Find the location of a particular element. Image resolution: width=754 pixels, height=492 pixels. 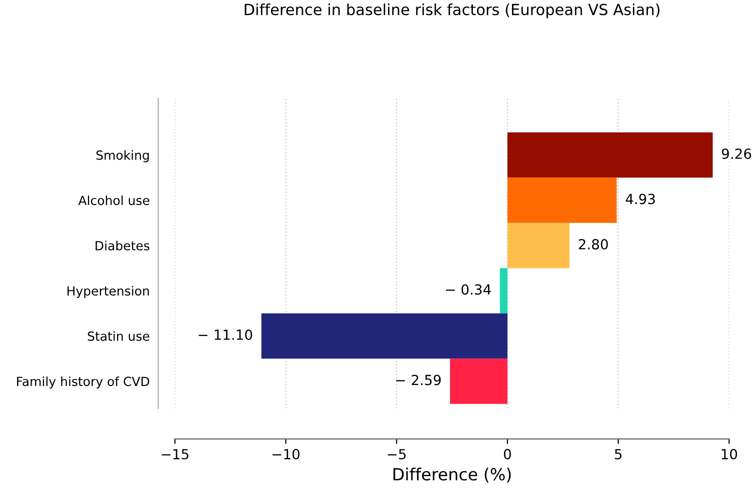

chart-title: Difference in baseline risk factors (European VS Asian) is located at coordinates (452, 10).